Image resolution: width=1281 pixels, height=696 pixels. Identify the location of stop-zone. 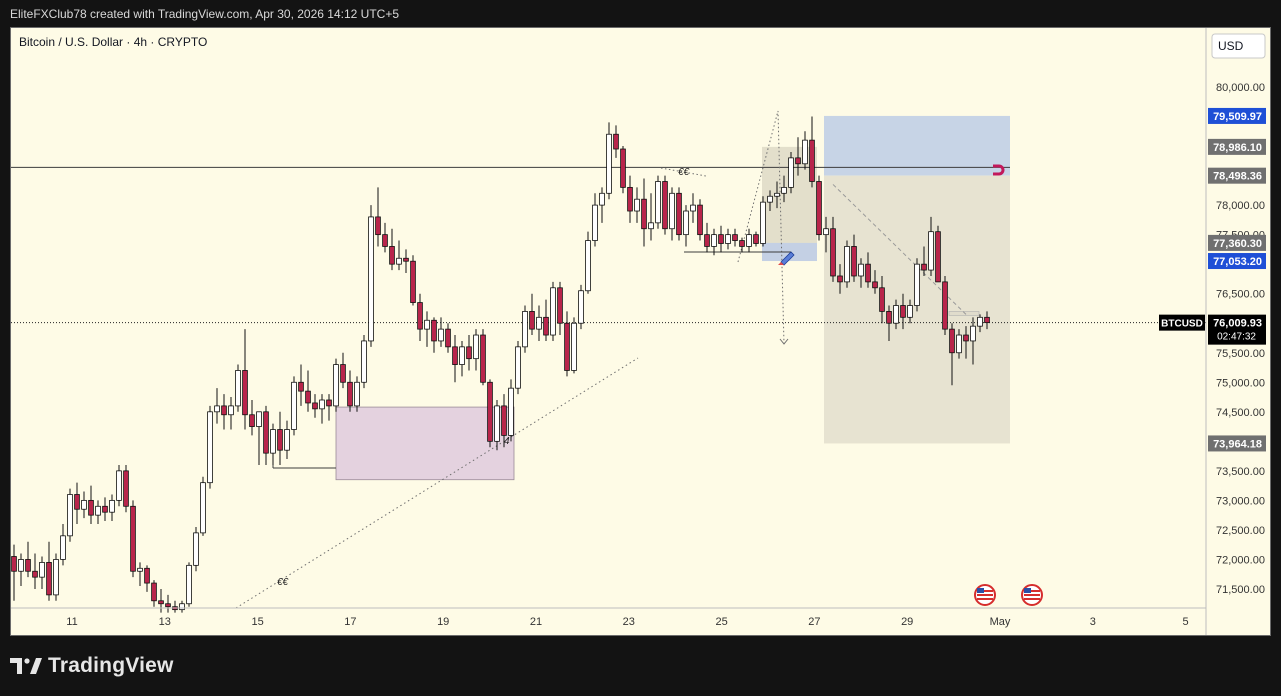
(917, 145).